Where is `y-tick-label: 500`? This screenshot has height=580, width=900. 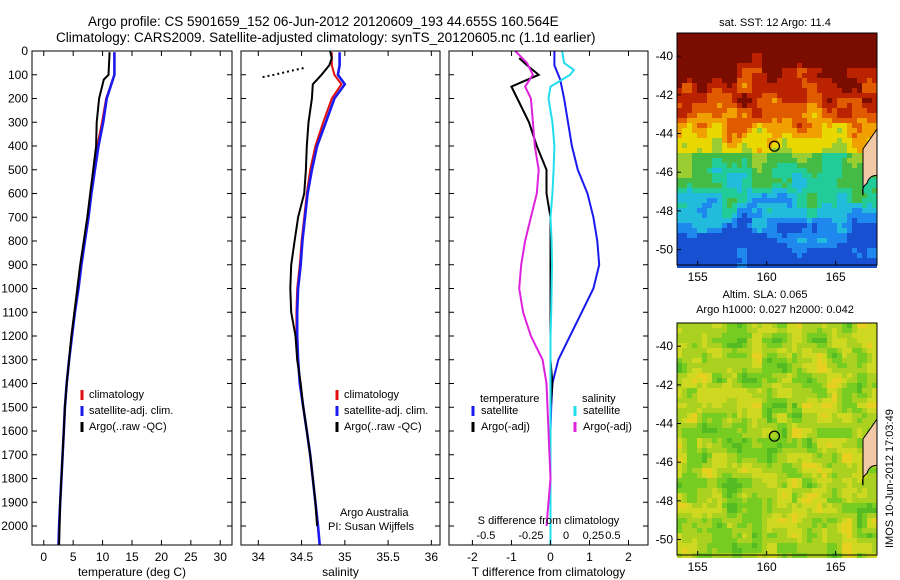
y-tick-label: 500 is located at coordinates (18, 170).